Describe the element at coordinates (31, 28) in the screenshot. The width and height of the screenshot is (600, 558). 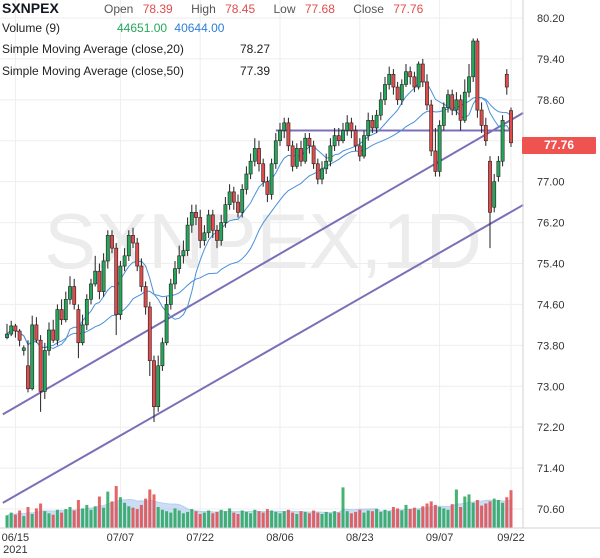
I see `volume-legend: Volume (9)` at that location.